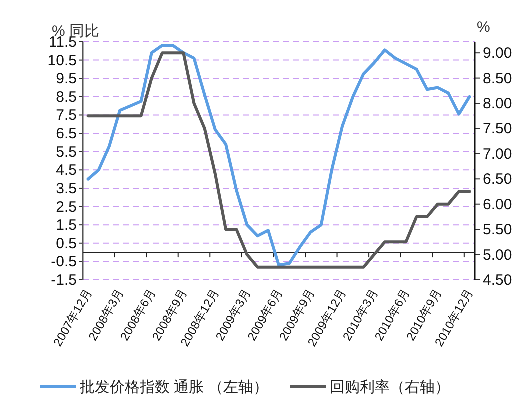  I want to click on y2-tick-label: 6.50, so click(497, 179).